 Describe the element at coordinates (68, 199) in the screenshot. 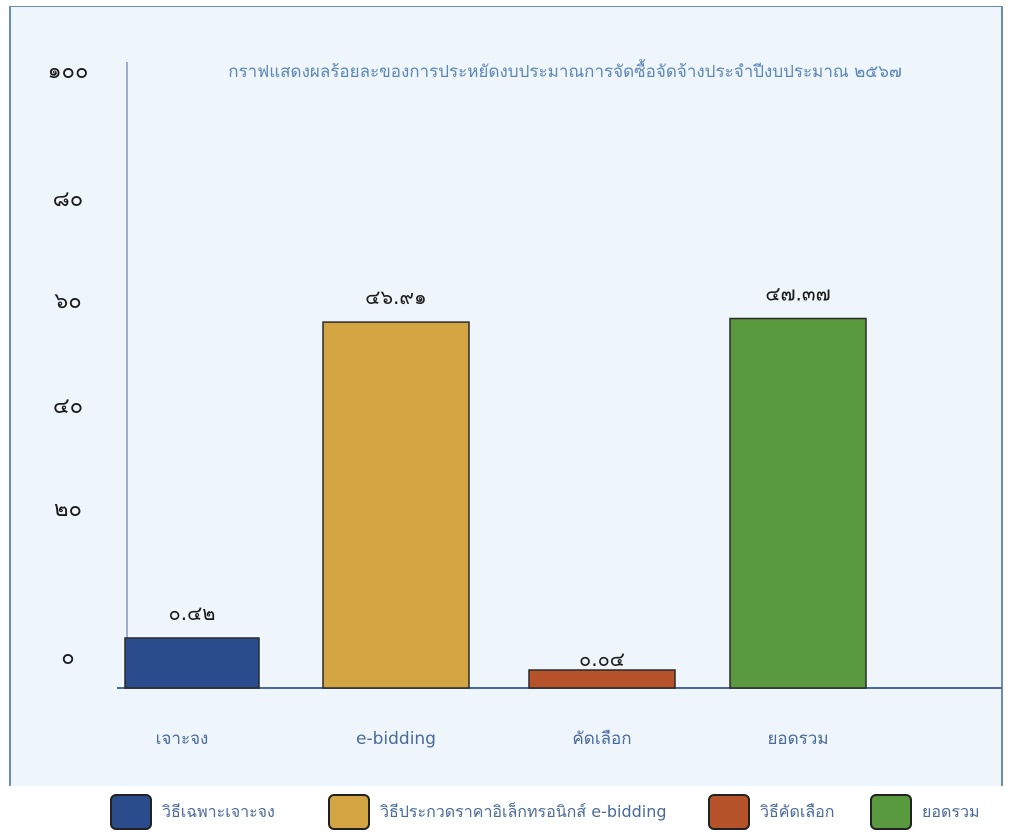

I see `y-tick-label: ๘๐` at that location.